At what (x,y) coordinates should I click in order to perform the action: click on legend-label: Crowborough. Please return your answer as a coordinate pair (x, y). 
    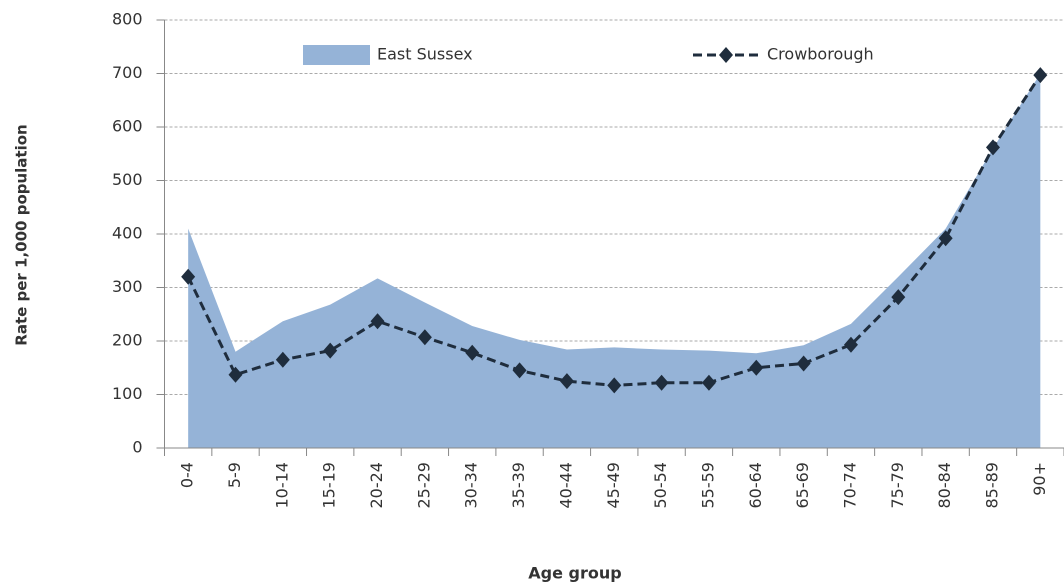
    Looking at the image, I should click on (820, 54).